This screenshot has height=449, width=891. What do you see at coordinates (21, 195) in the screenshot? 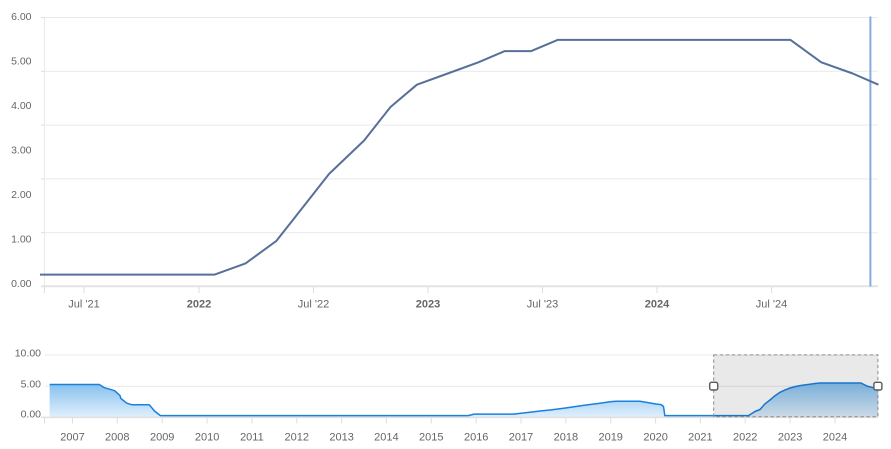
I see `svg-text: 2.00` at bounding box center [21, 195].